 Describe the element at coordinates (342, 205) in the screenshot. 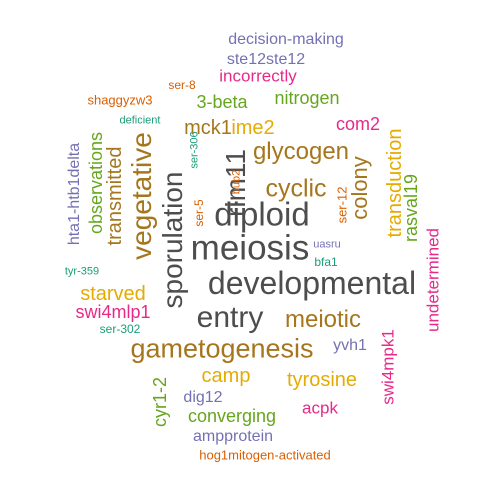

I see `word: ser-12` at that location.